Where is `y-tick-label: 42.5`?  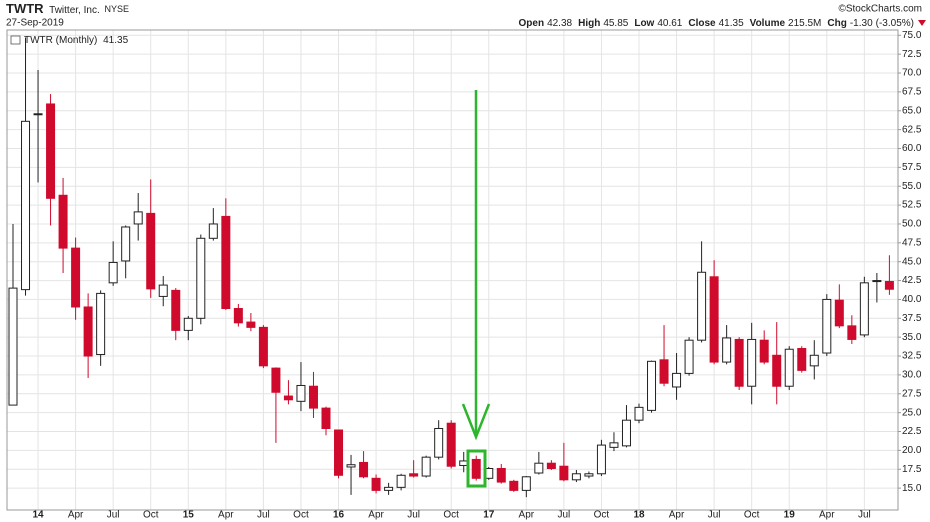
y-tick-label: 42.5 is located at coordinates (912, 280).